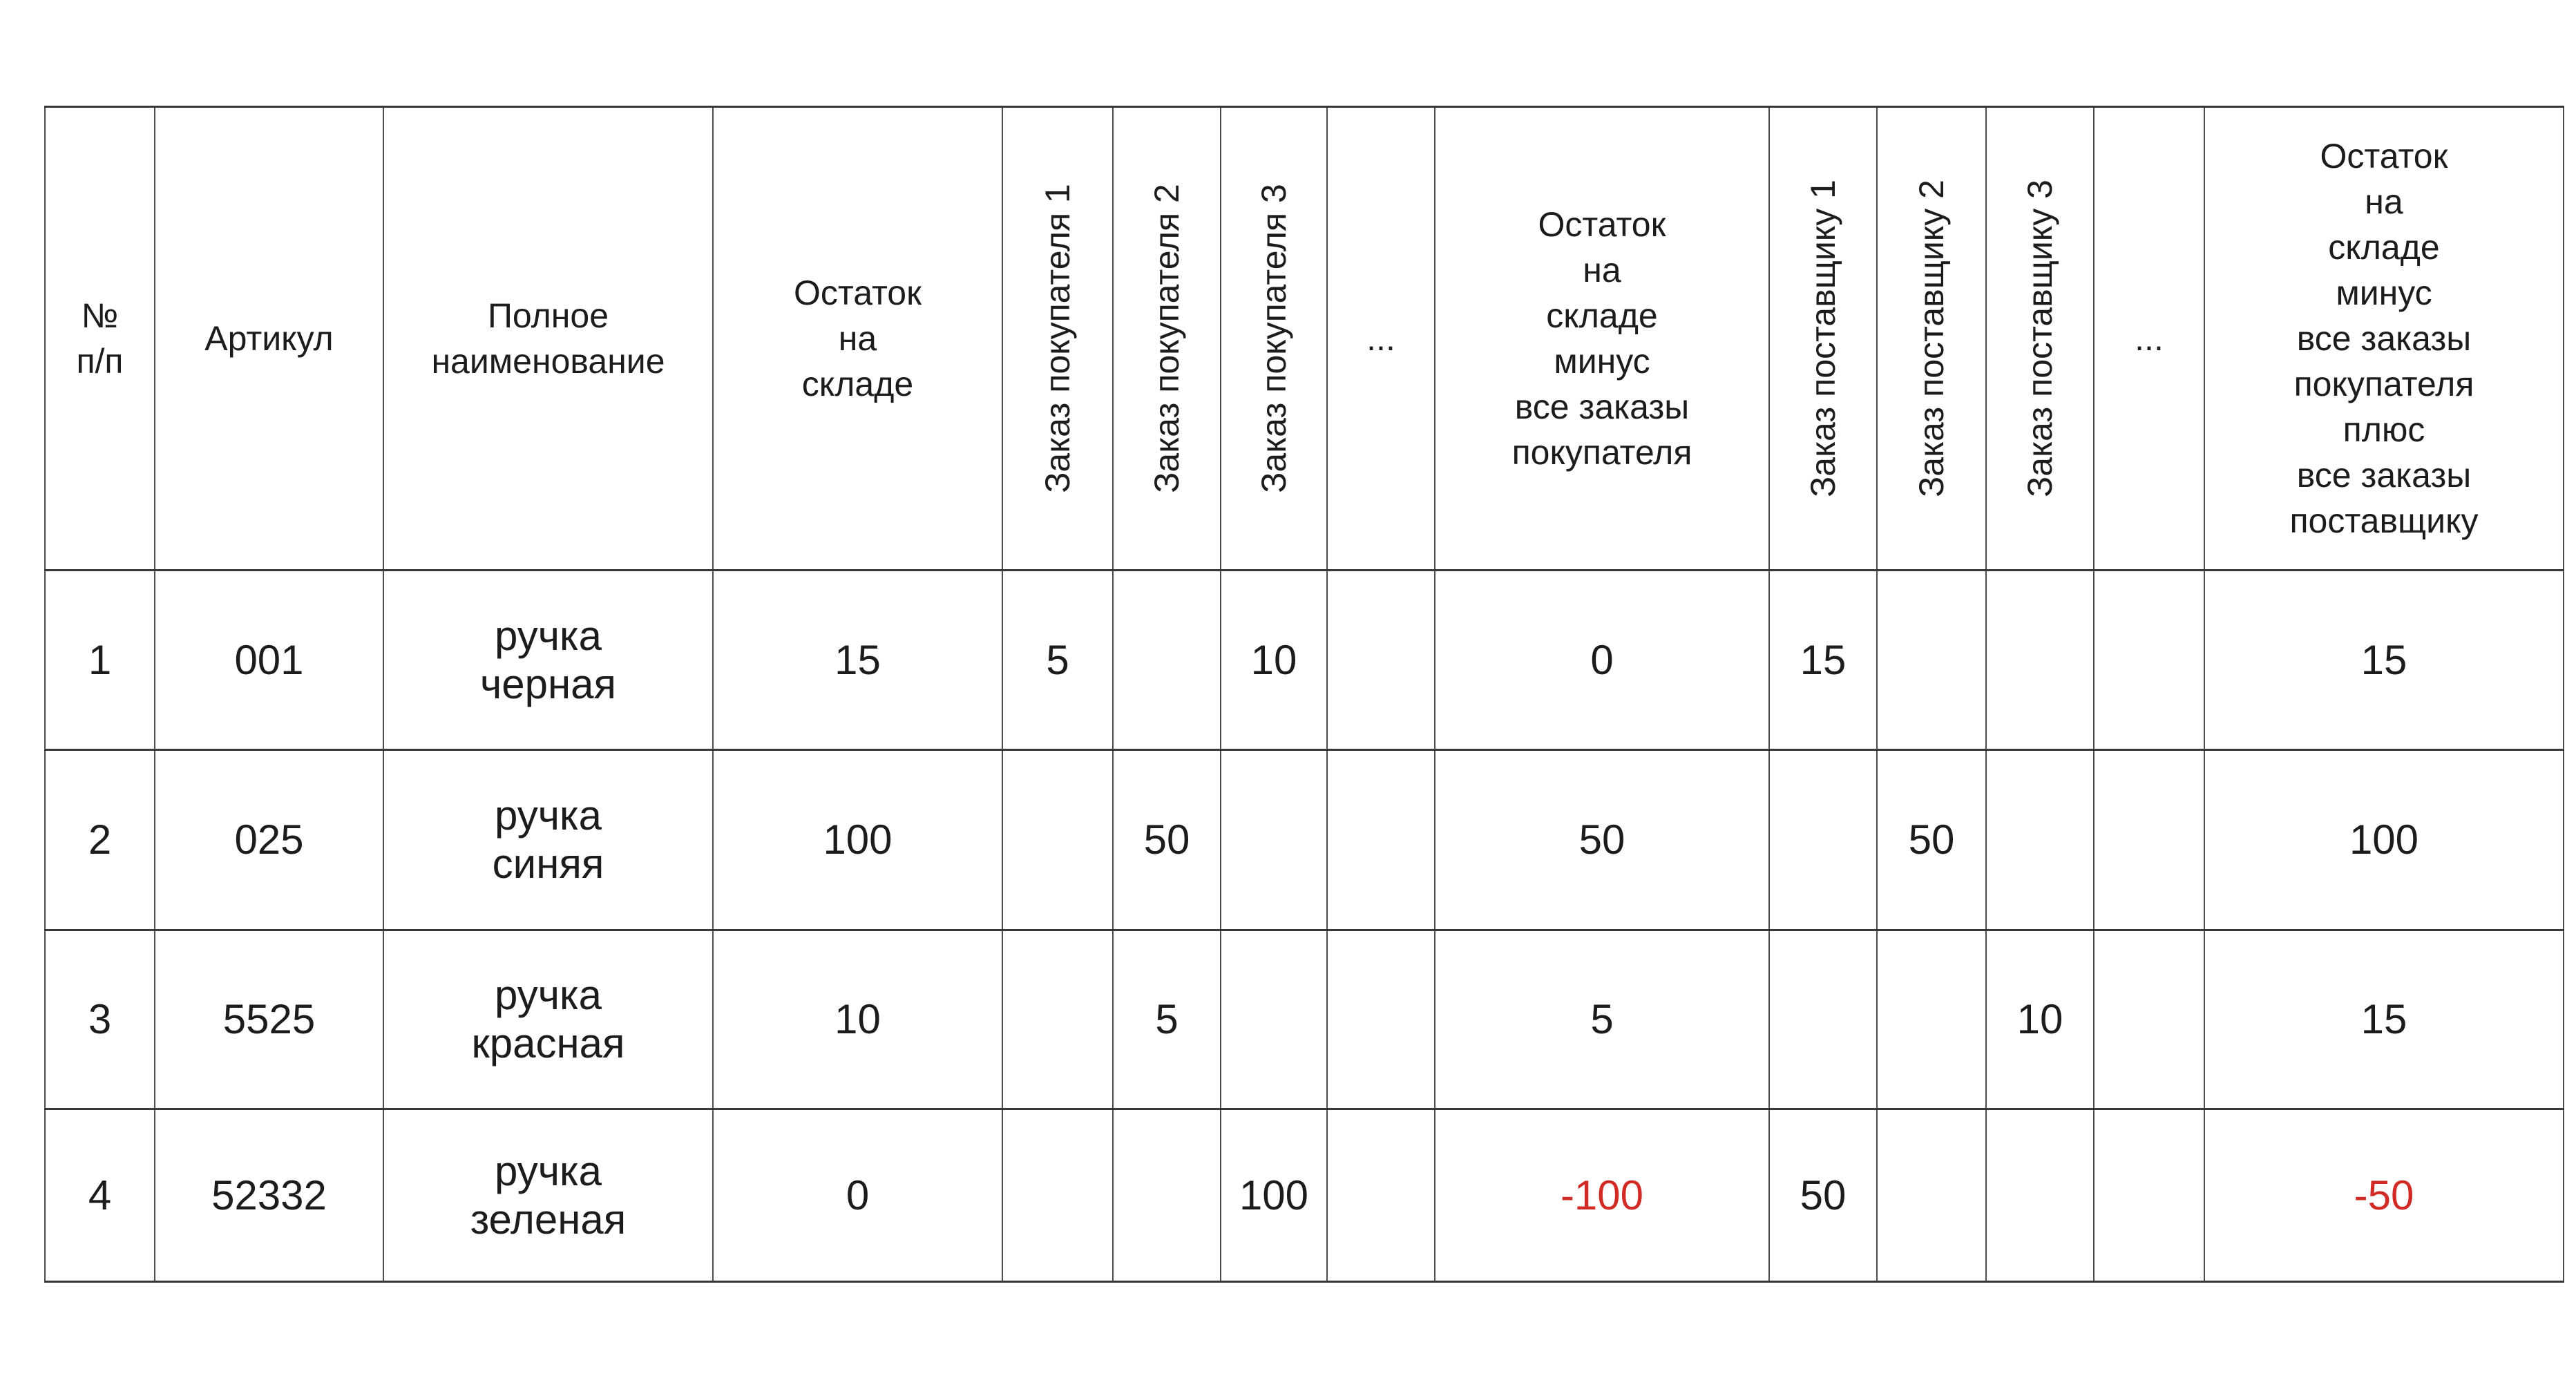 This screenshot has width=2576, height=1378. I want to click on cell-stock-minus-buyers: 5, so click(1602, 1019).